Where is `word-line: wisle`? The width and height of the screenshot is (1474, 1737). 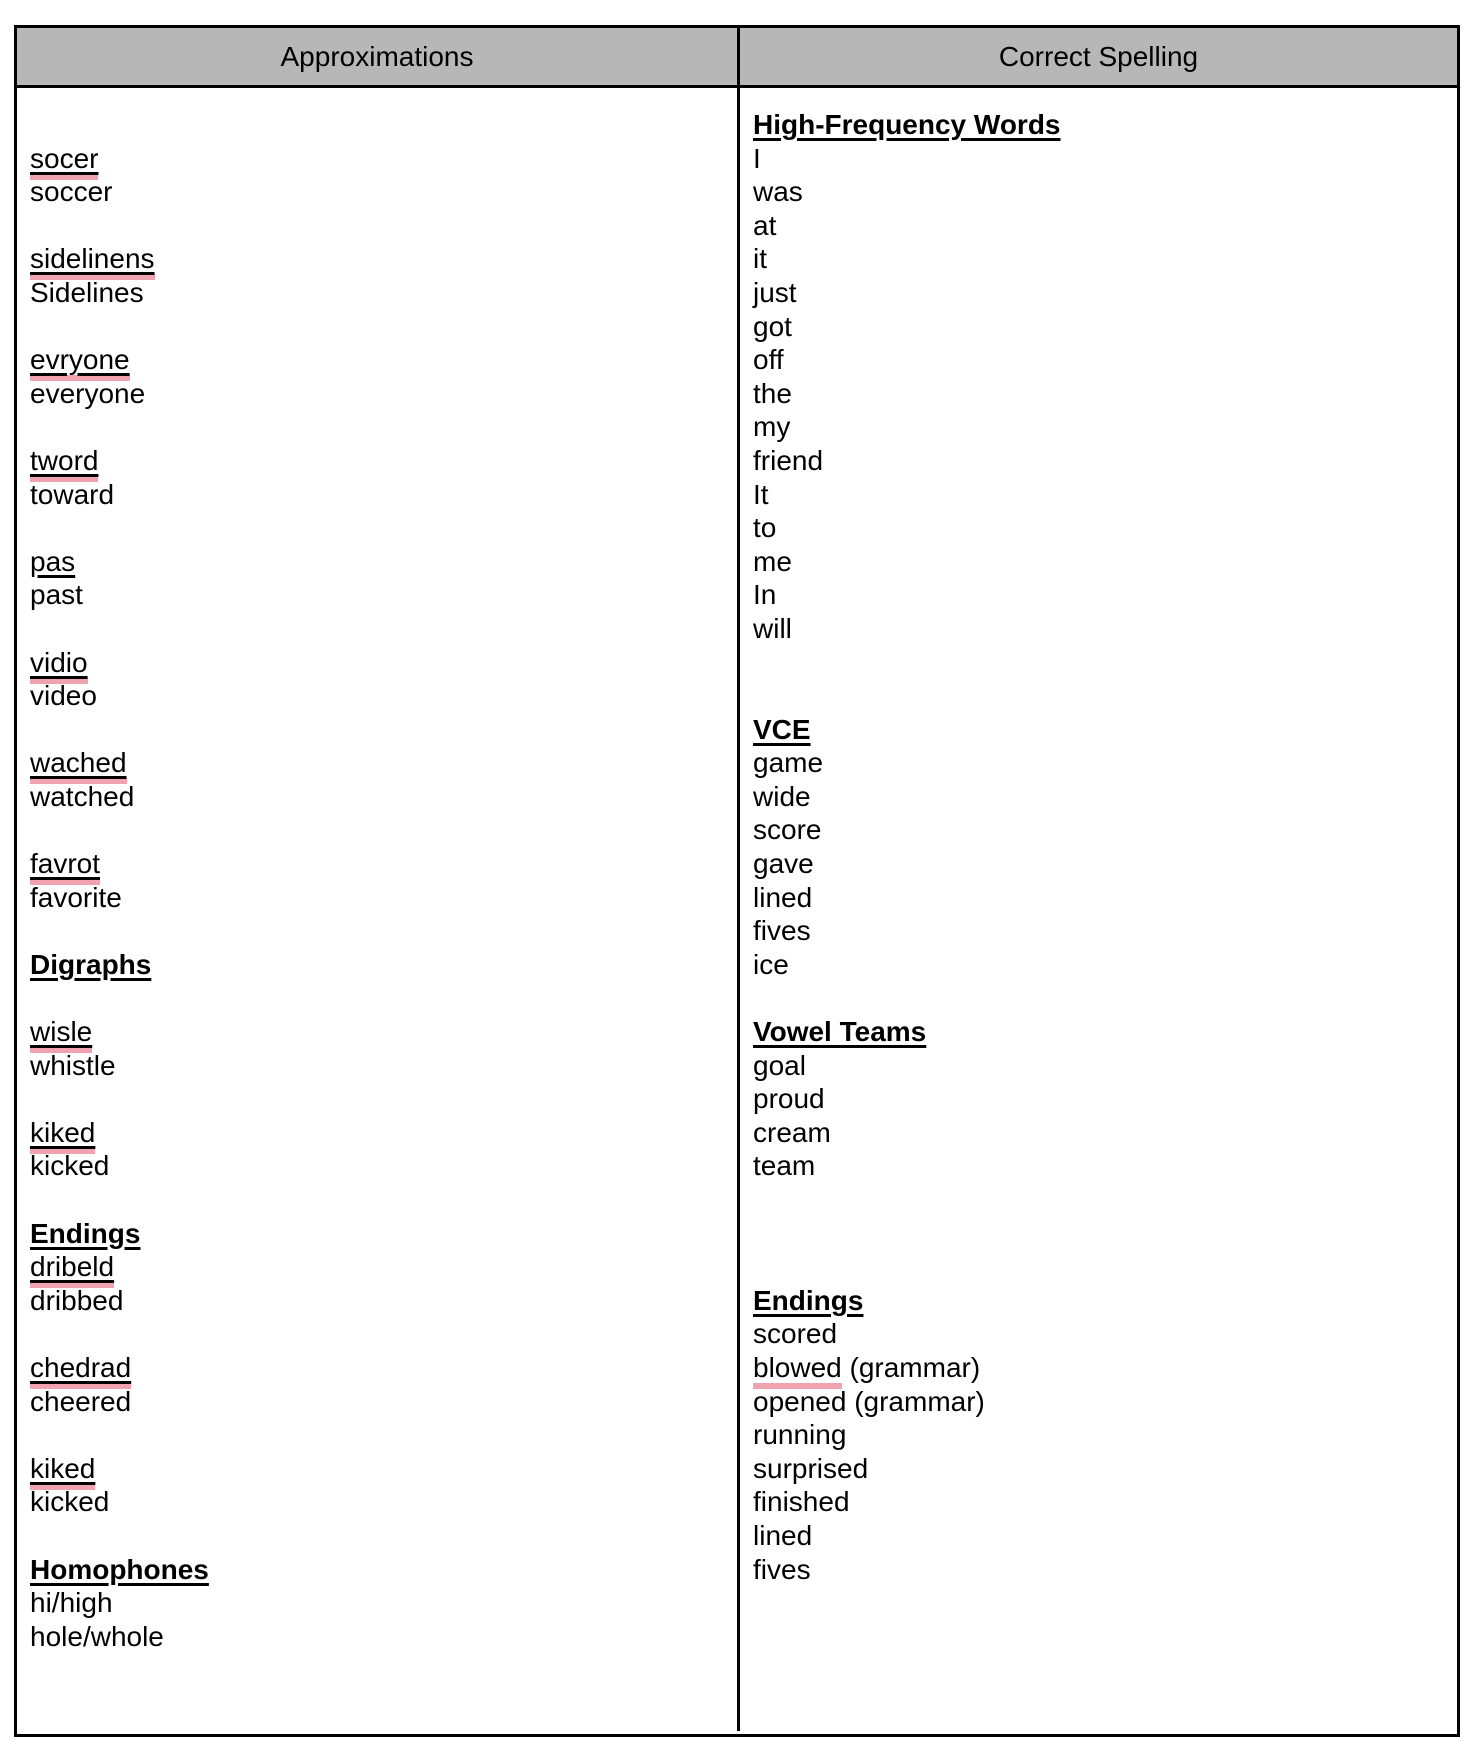
word-line: wisle is located at coordinates (377, 1034).